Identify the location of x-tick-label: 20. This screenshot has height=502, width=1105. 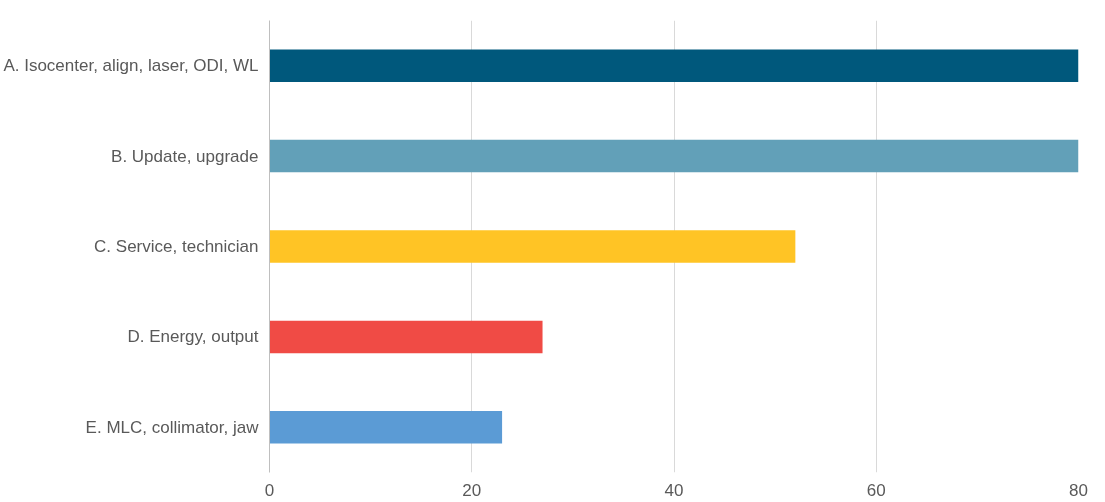
(472, 490).